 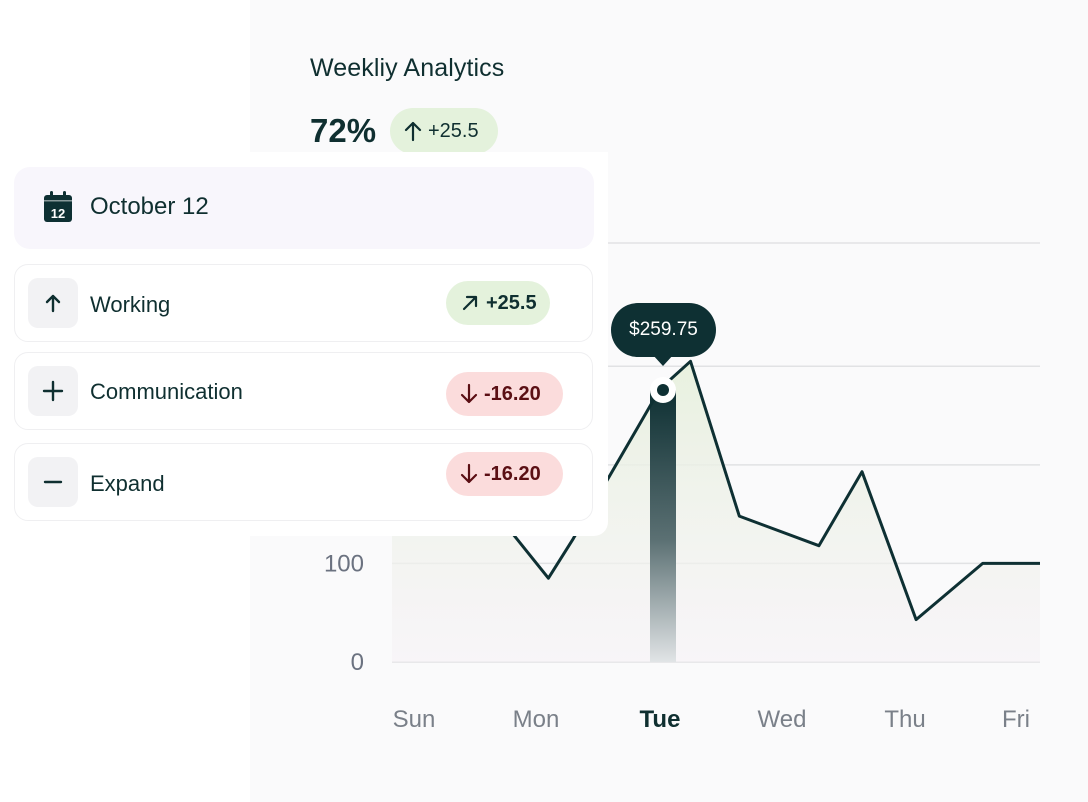 What do you see at coordinates (414, 719) in the screenshot?
I see `x-tick-label: Sun` at bounding box center [414, 719].